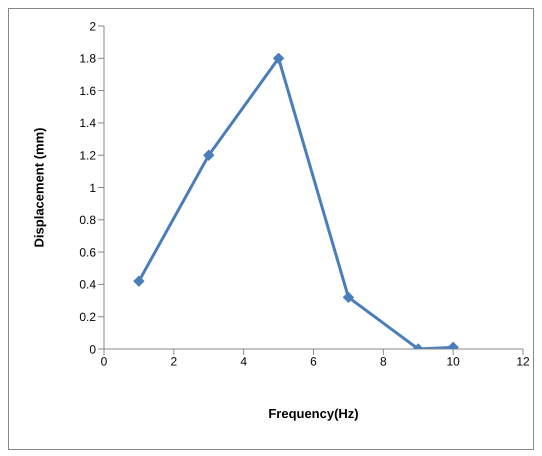 The image size is (542, 456). What do you see at coordinates (92, 187) in the screenshot?
I see `y-tick-label: 1` at bounding box center [92, 187].